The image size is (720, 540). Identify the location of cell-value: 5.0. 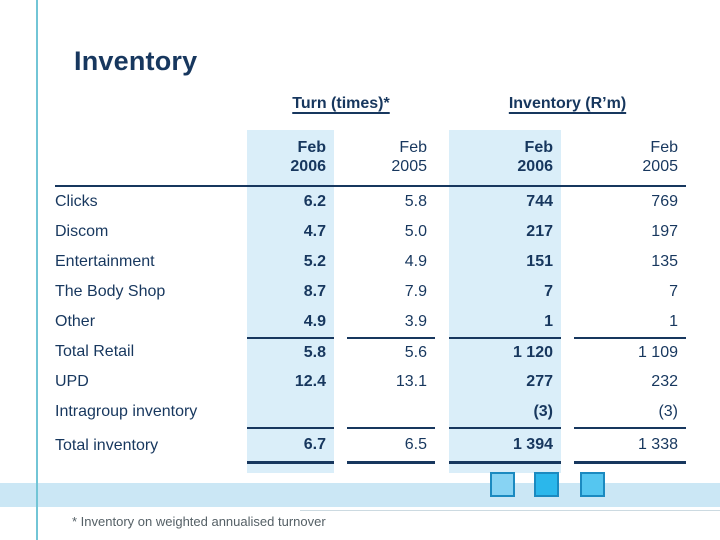
(415, 231).